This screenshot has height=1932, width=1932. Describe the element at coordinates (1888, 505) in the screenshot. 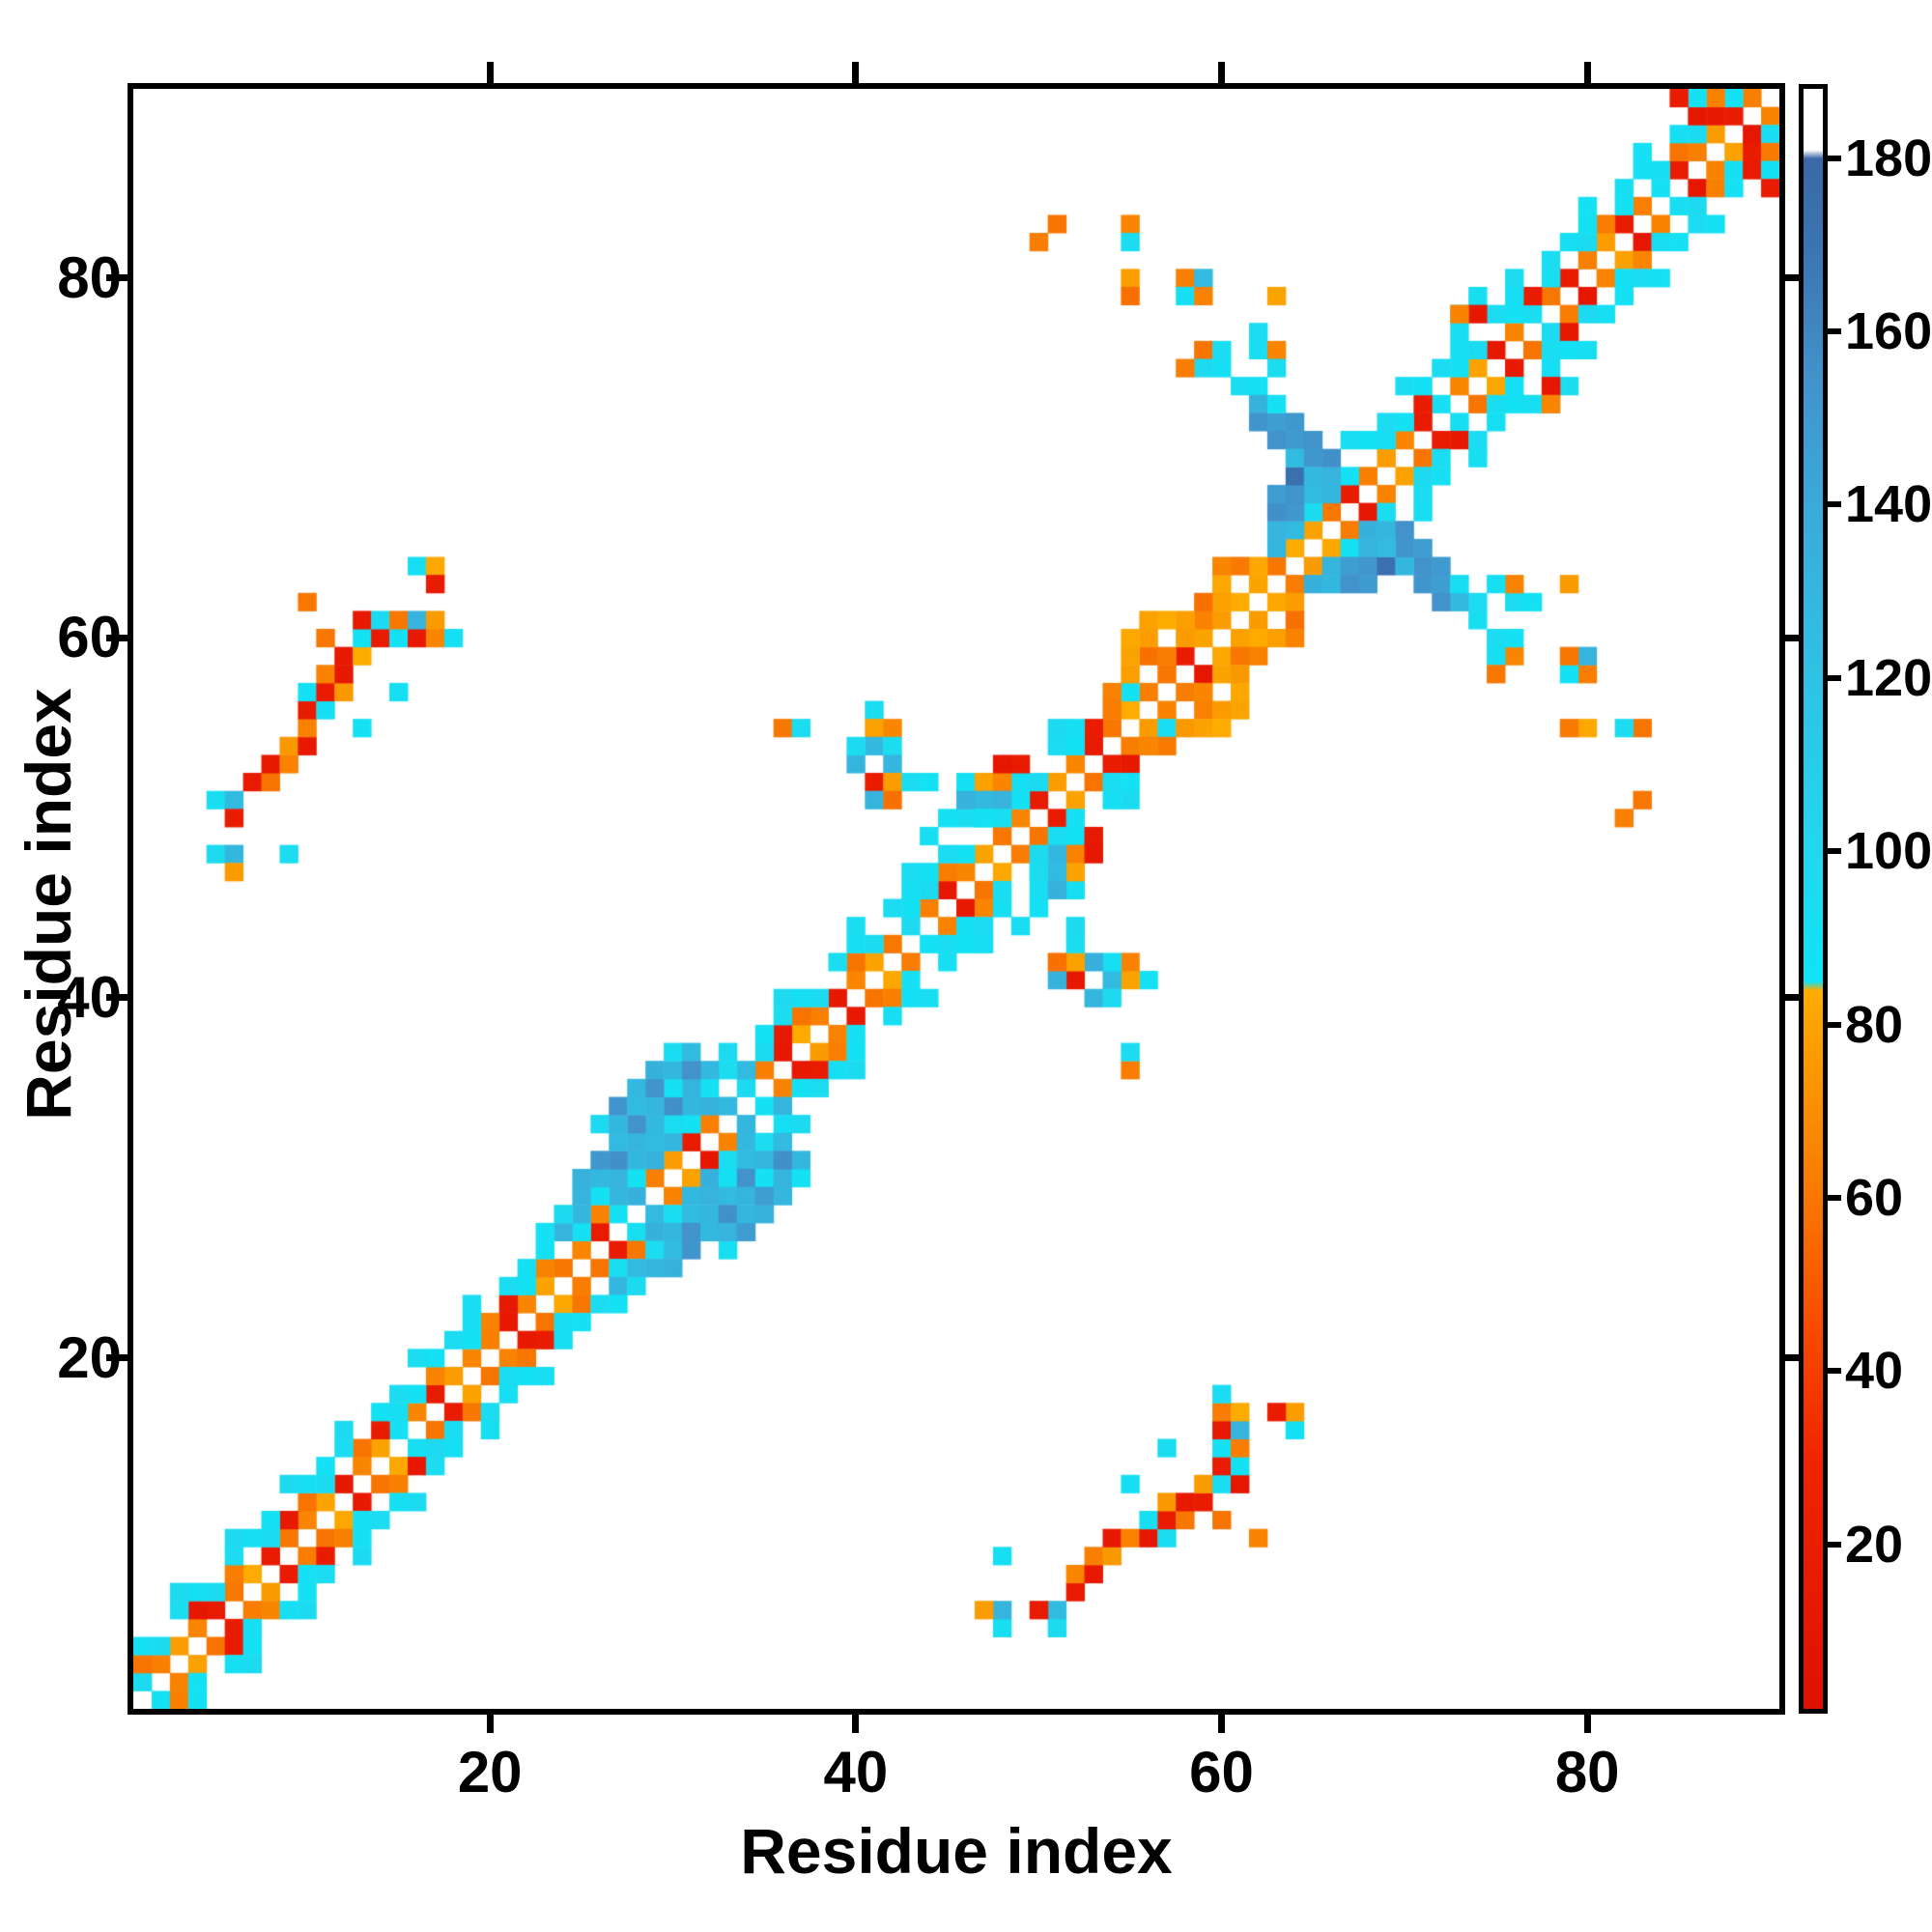

I see `colorbar-tick-label: 140` at that location.